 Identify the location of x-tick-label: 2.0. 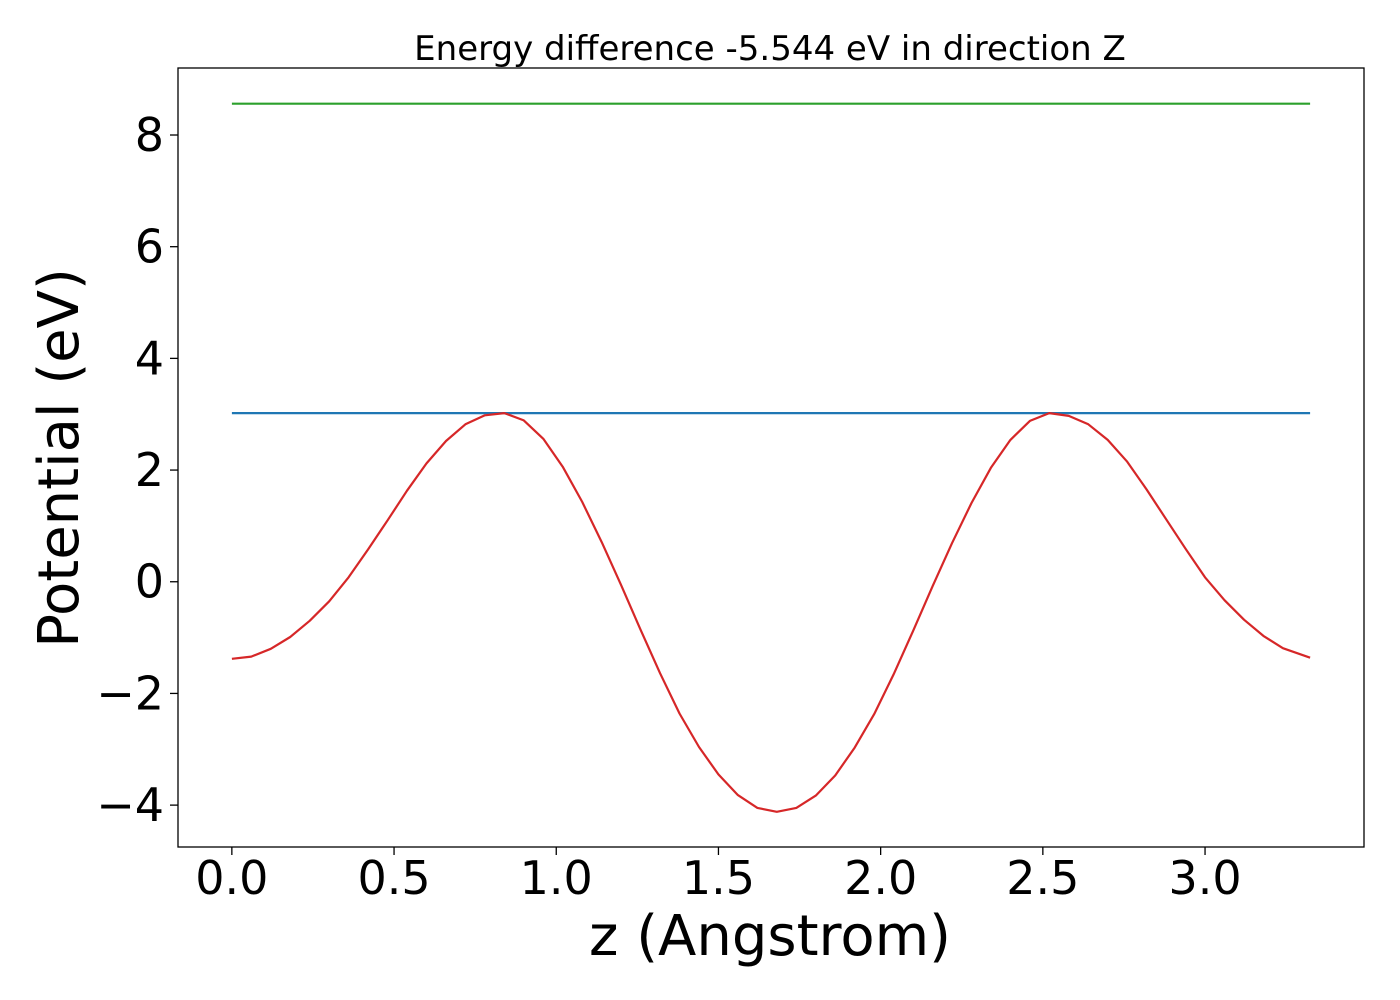
(880, 878).